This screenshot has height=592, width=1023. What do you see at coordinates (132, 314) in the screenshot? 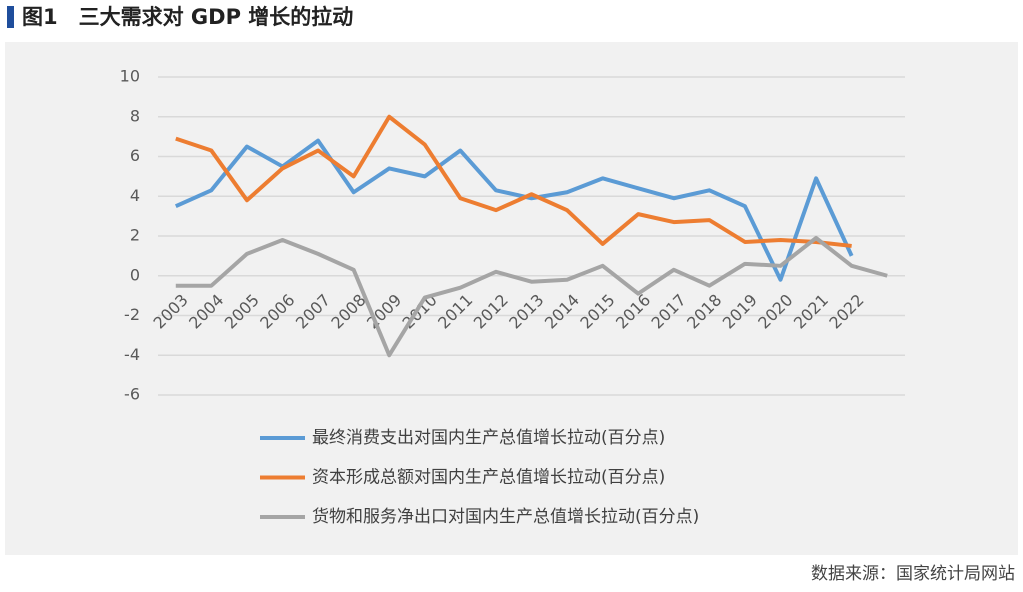
I see `y-tick-label: -2` at bounding box center [132, 314].